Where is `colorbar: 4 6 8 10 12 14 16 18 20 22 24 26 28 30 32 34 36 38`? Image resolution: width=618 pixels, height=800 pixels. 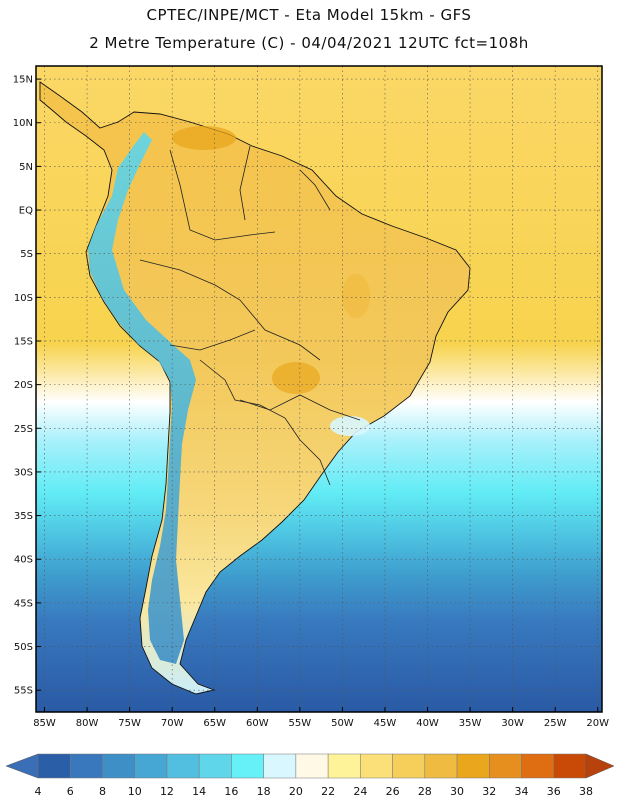 colorbar: 4 6 8 10 12 14 16 18 20 22 24 26 28 30 32 34 36 38 is located at coordinates (310, 775).